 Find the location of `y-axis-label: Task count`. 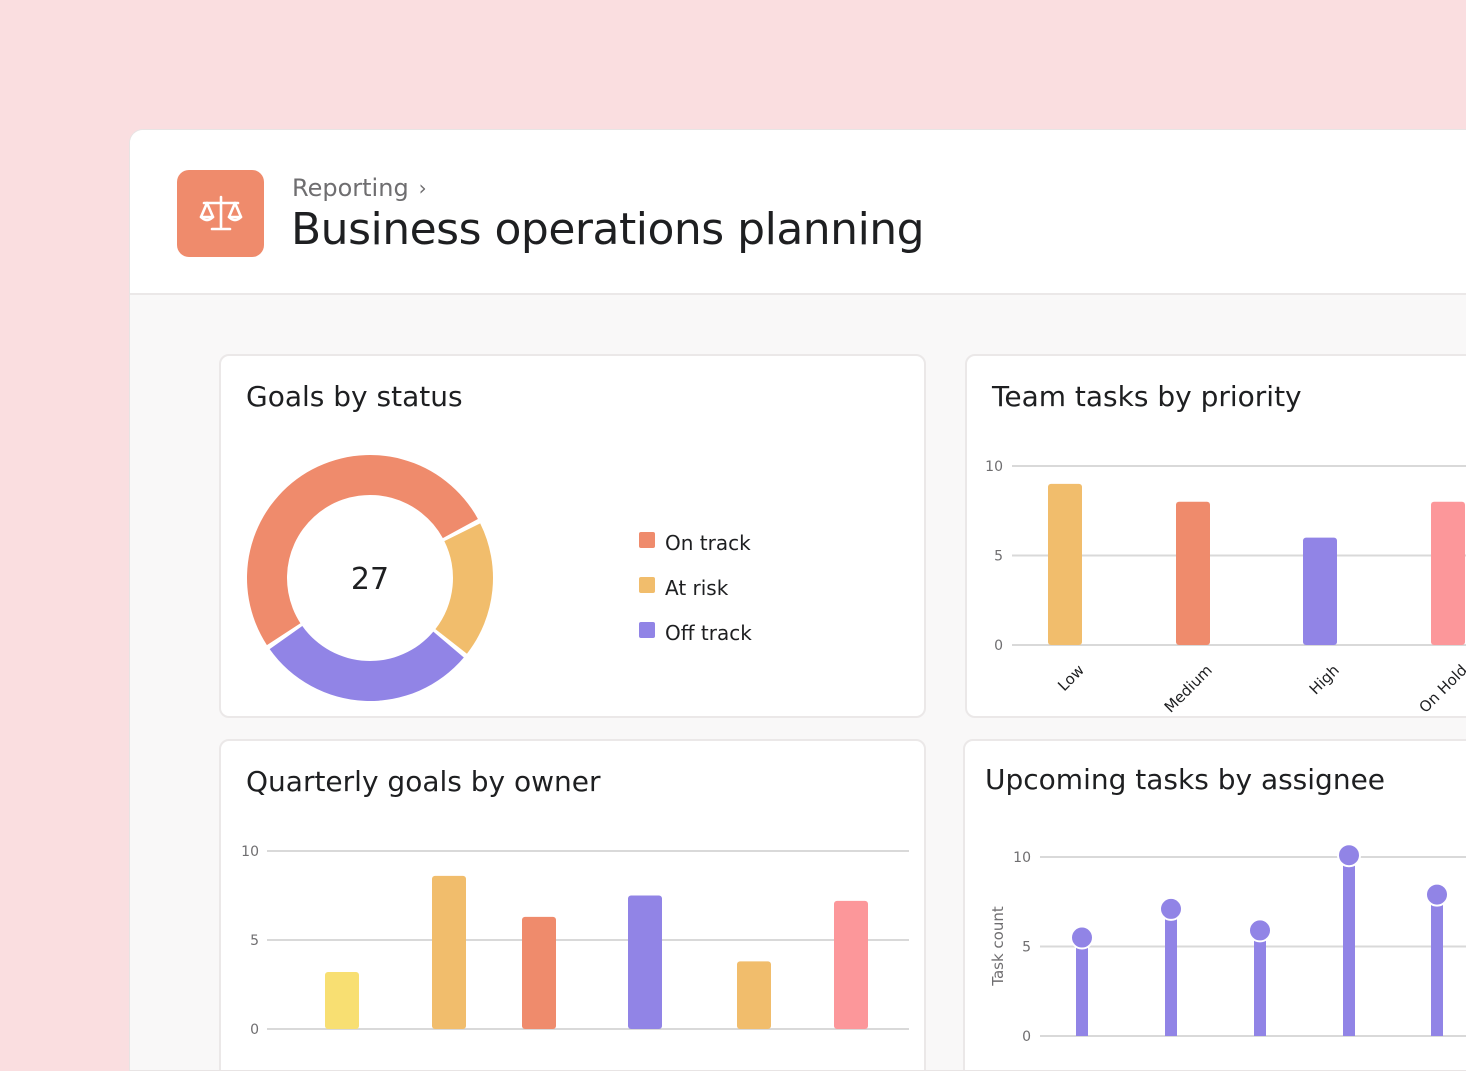

y-axis-label: Task count is located at coordinates (998, 946).